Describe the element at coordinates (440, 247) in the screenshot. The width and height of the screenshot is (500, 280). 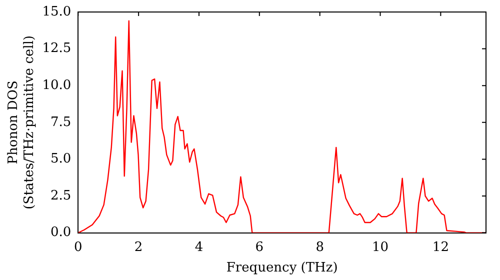
I see `x-tick-label: 12` at that location.